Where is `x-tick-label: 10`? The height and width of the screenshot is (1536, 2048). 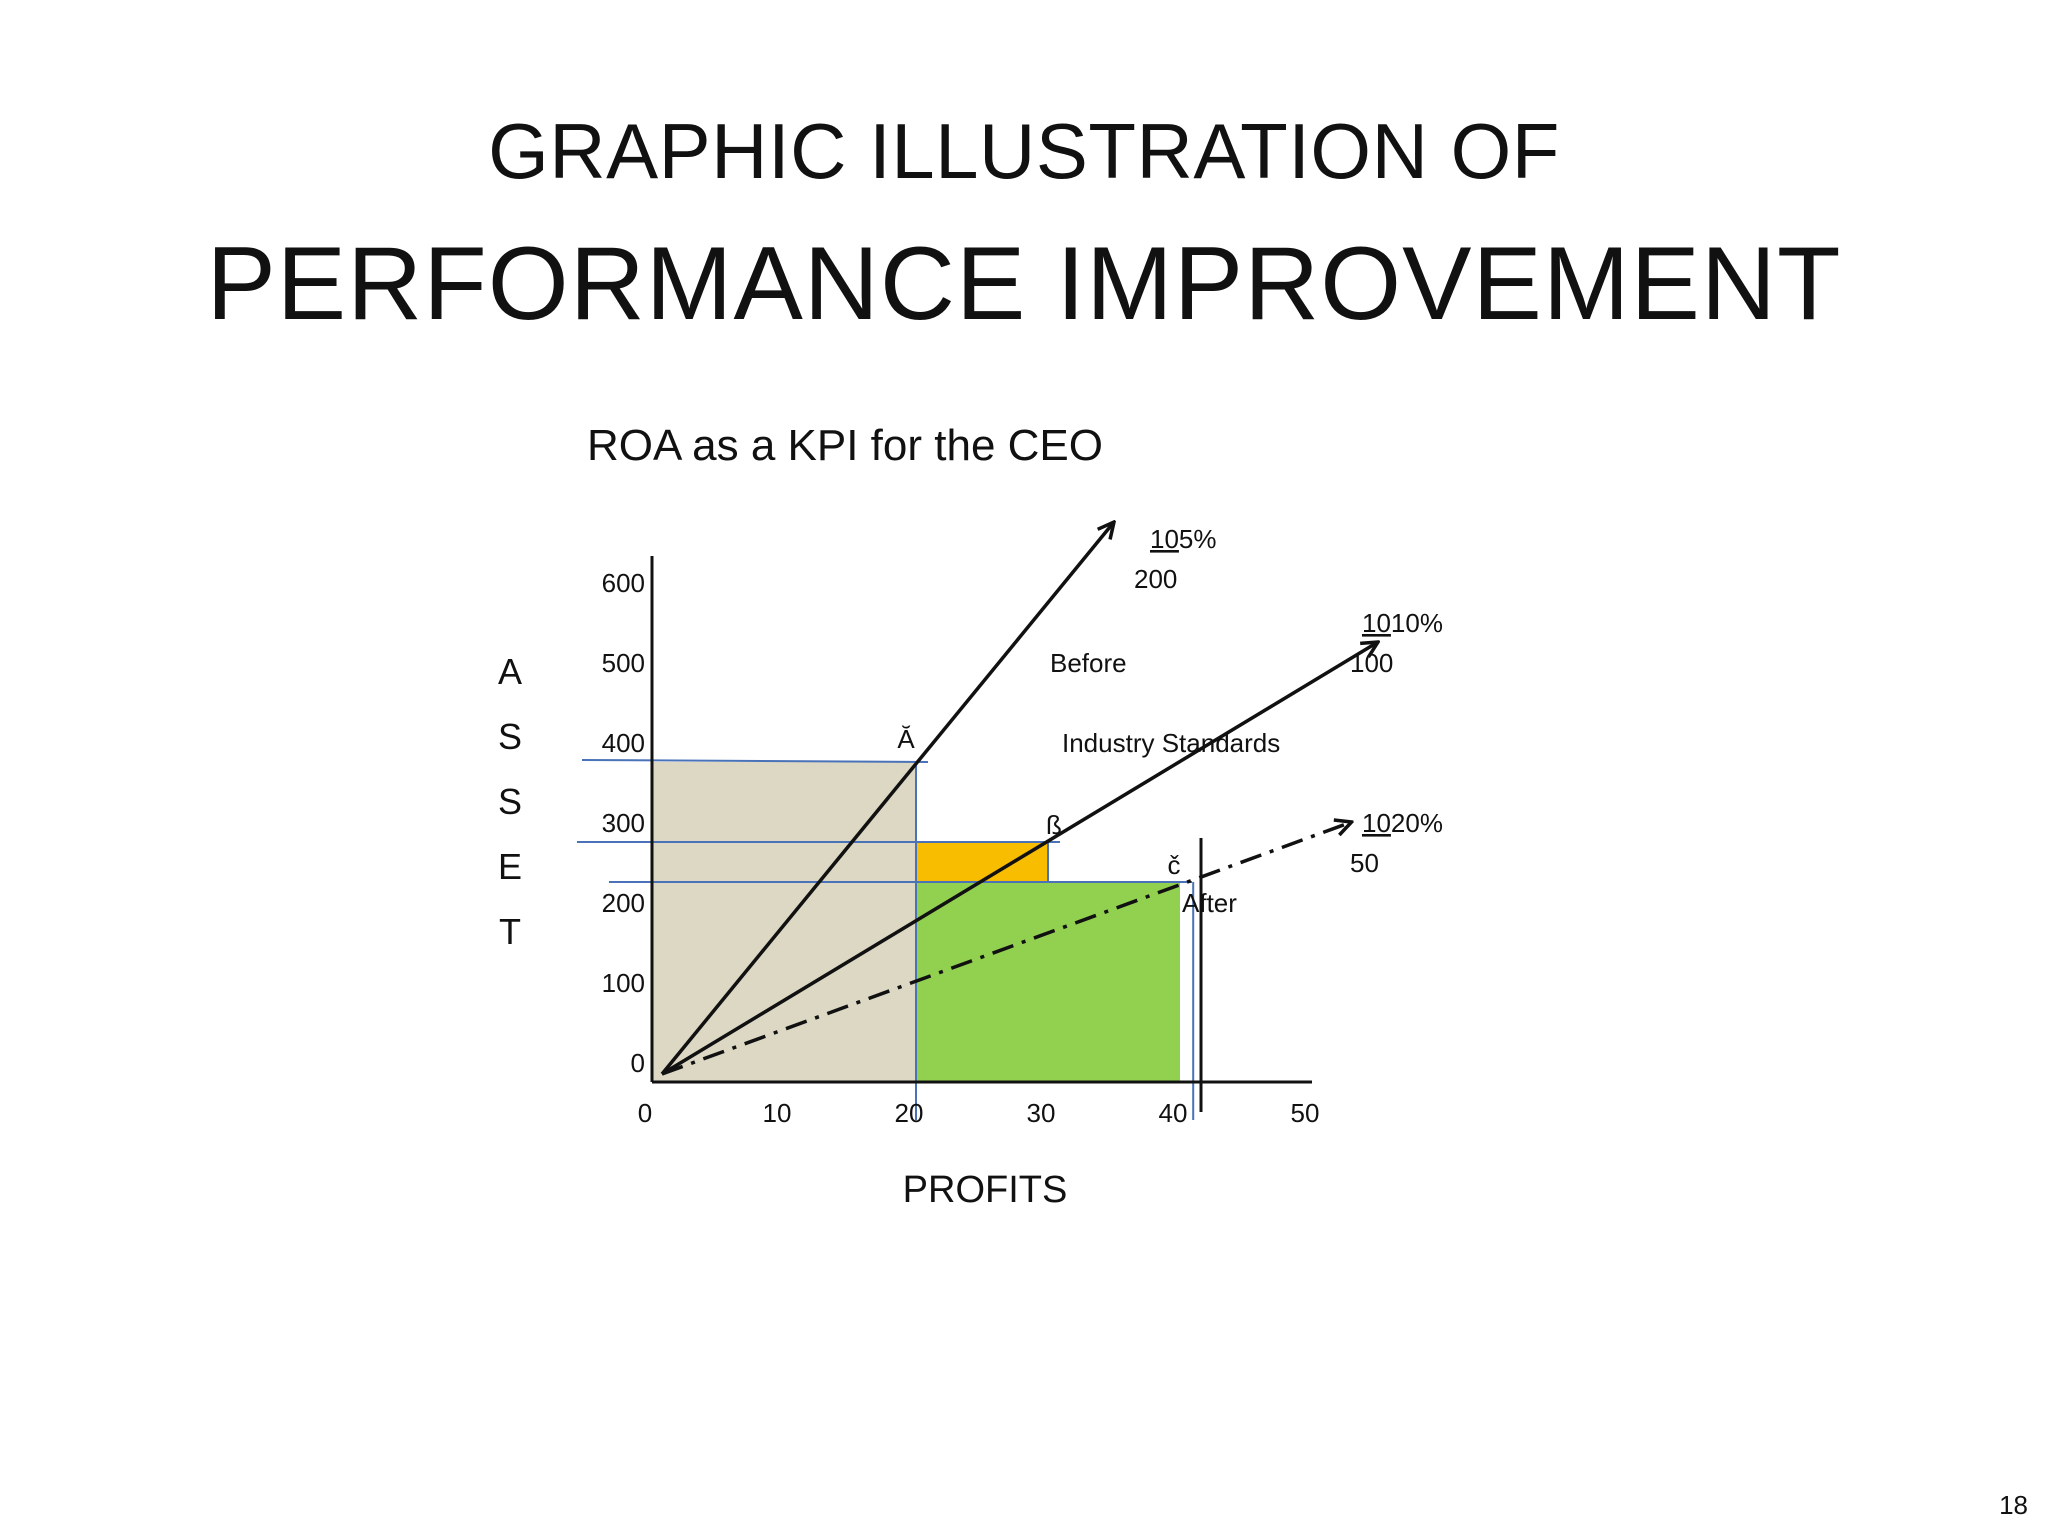
x-tick-label: 10 is located at coordinates (777, 1113).